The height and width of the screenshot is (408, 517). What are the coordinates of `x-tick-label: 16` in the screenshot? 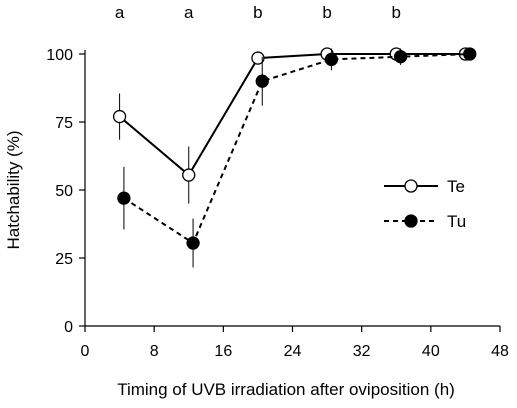 It's located at (223, 351).